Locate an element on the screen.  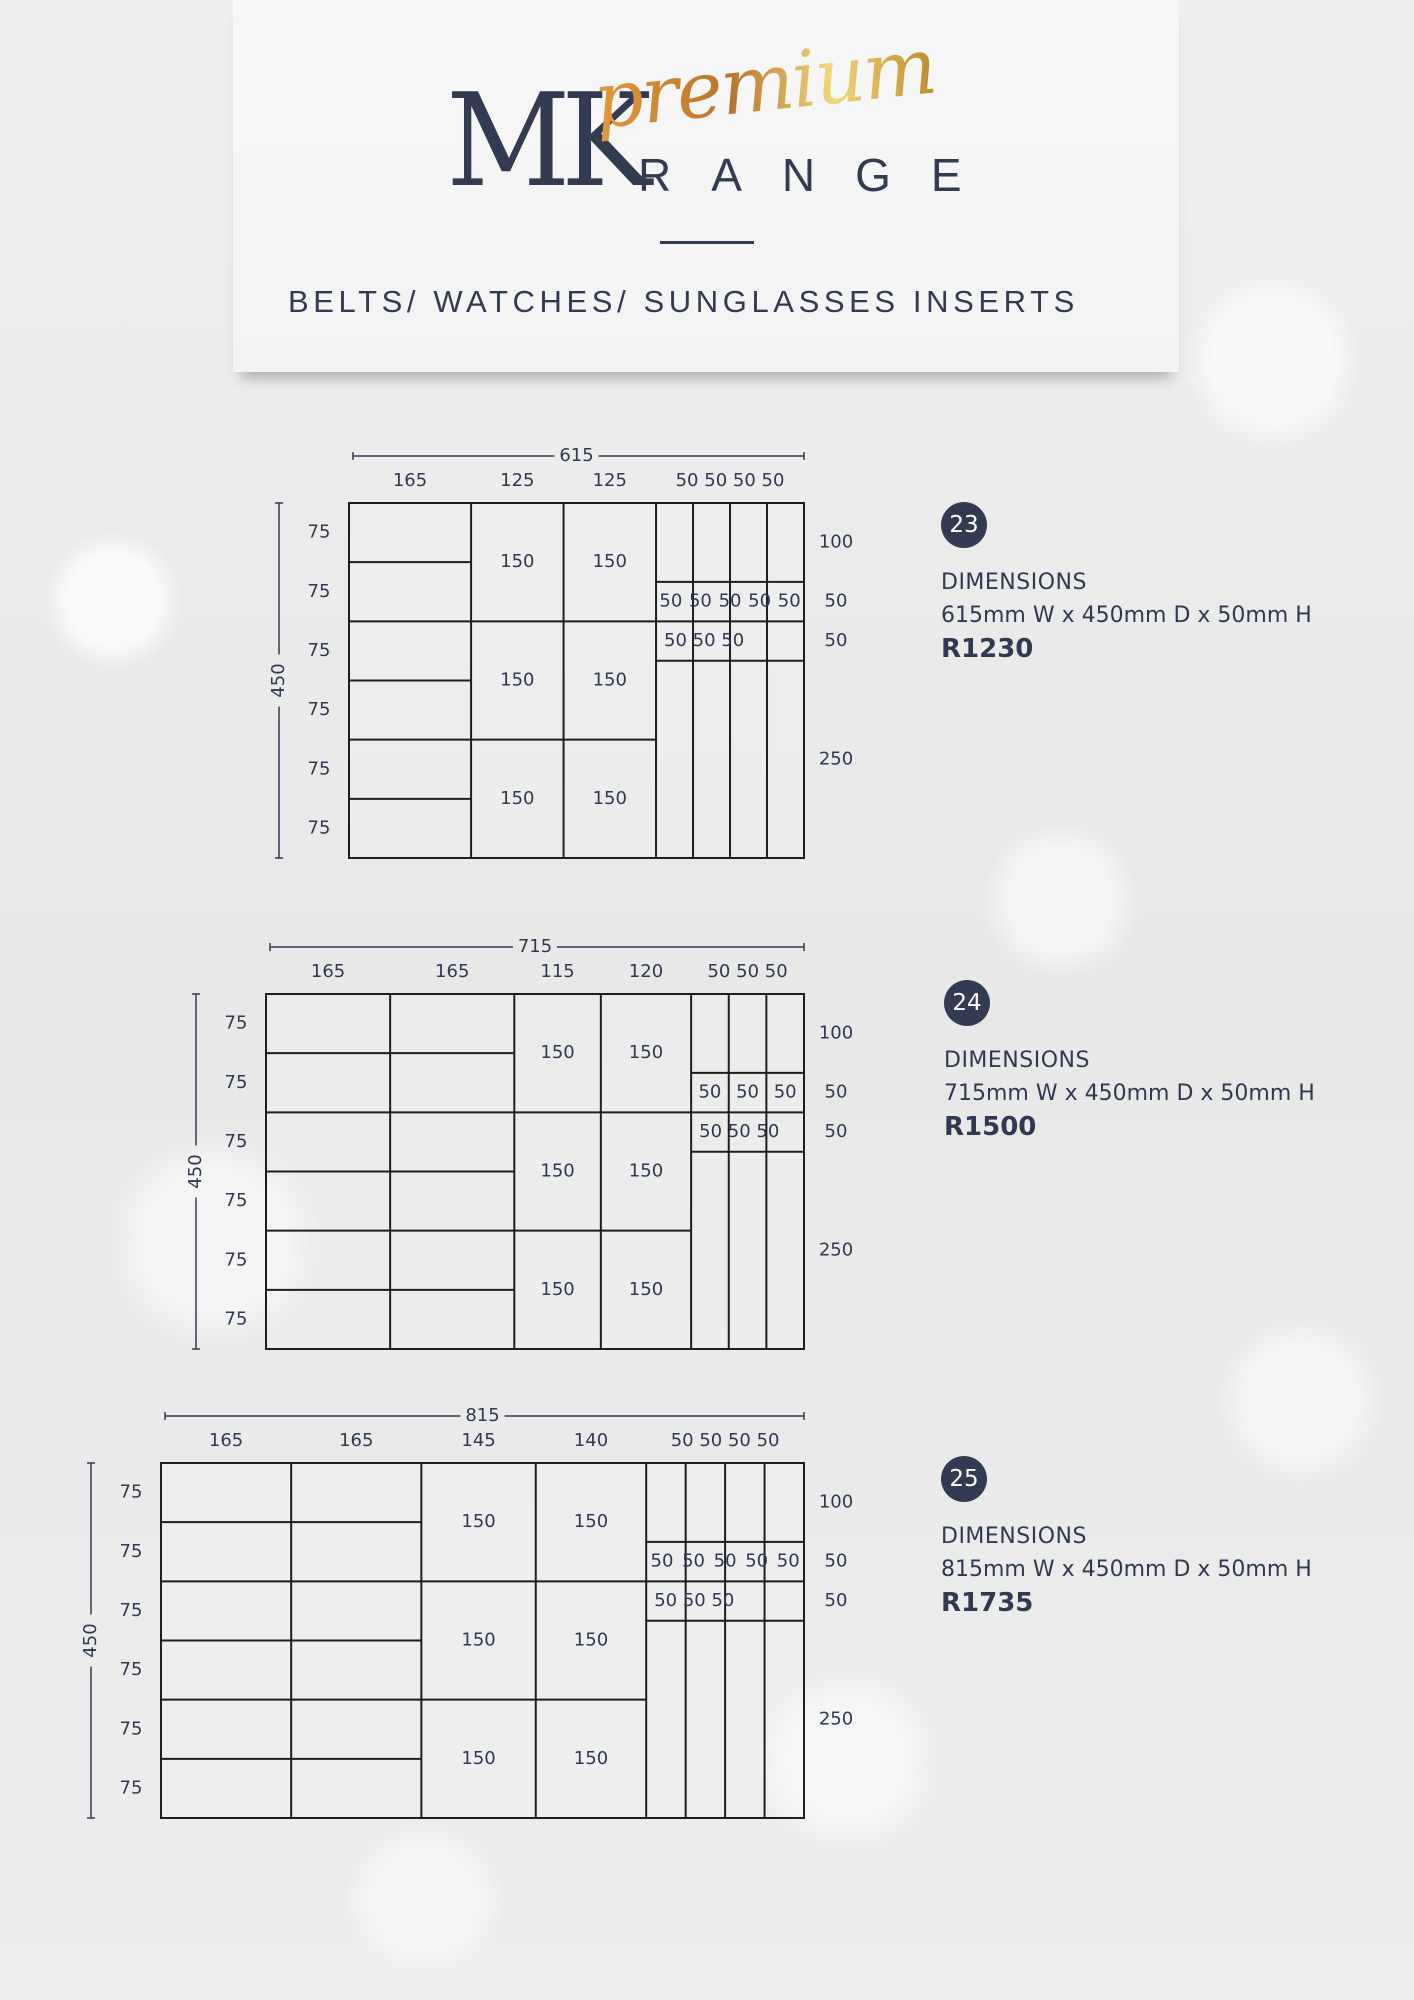
logo-range: RANGE is located at coordinates (820, 175).